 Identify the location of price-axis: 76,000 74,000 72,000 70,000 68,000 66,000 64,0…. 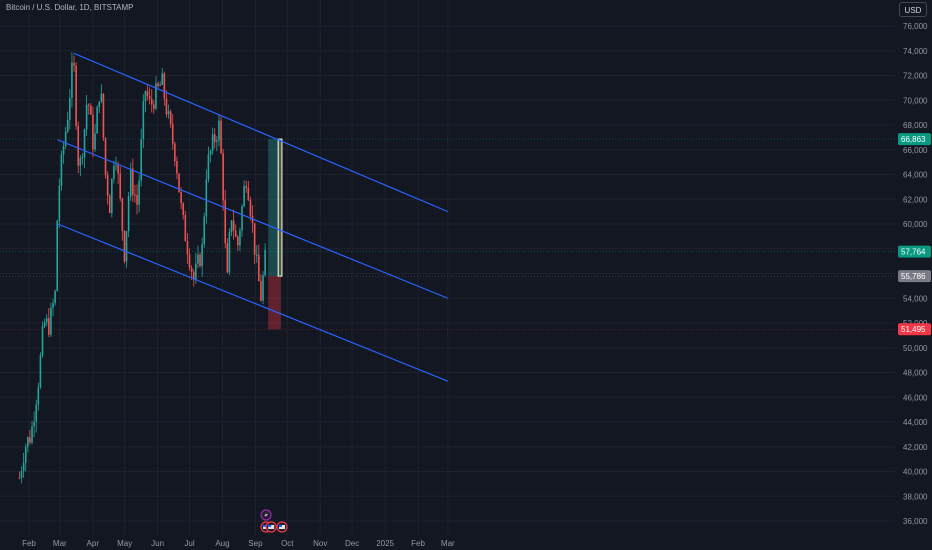
(915, 274).